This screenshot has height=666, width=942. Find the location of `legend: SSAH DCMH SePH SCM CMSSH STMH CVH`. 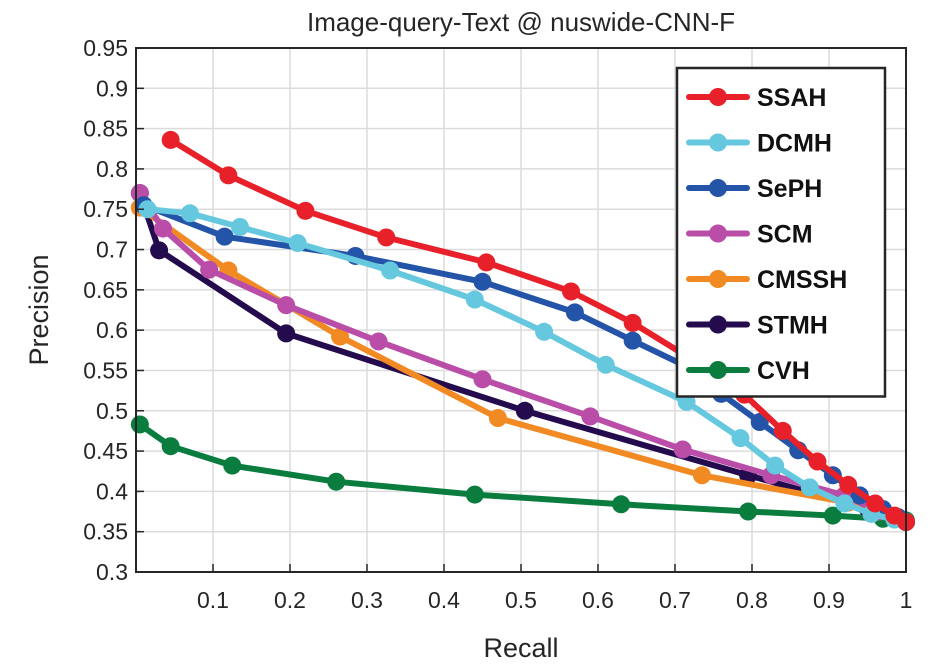

legend: SSAH DCMH SePH SCM CMSSH STMH CVH is located at coordinates (781, 232).